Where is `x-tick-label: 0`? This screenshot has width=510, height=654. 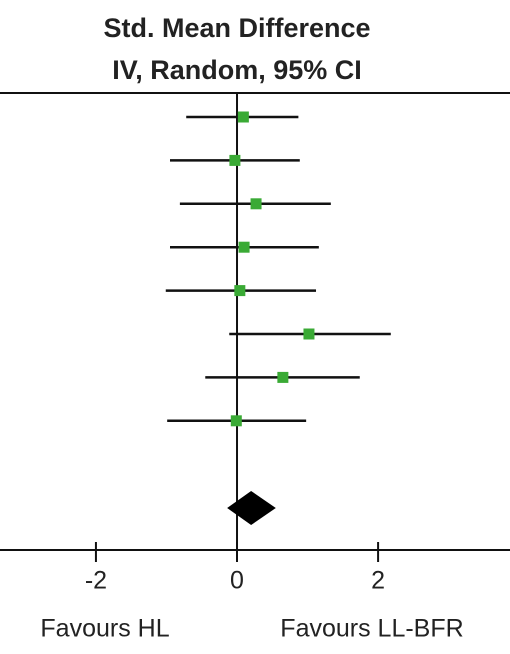 x-tick-label: 0 is located at coordinates (237, 581).